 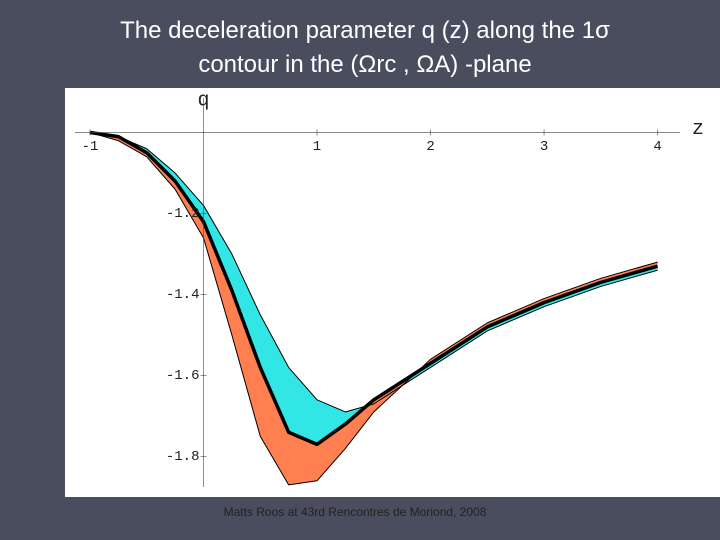 What do you see at coordinates (203, 100) in the screenshot?
I see `y-axis-label: q` at bounding box center [203, 100].